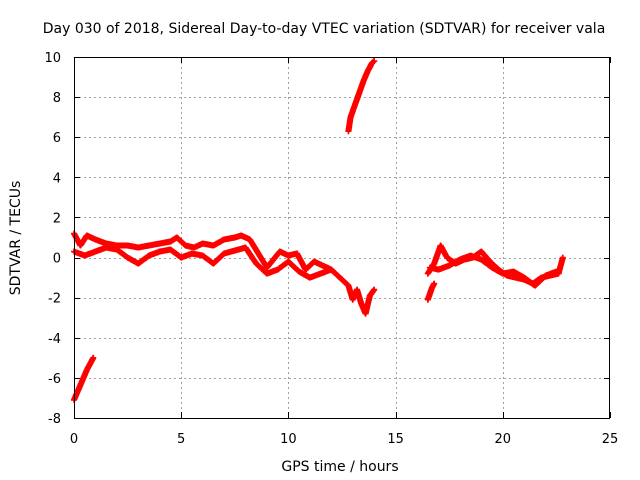  Describe the element at coordinates (54, 339) in the screenshot. I see `y-tick-label: -4` at that location.